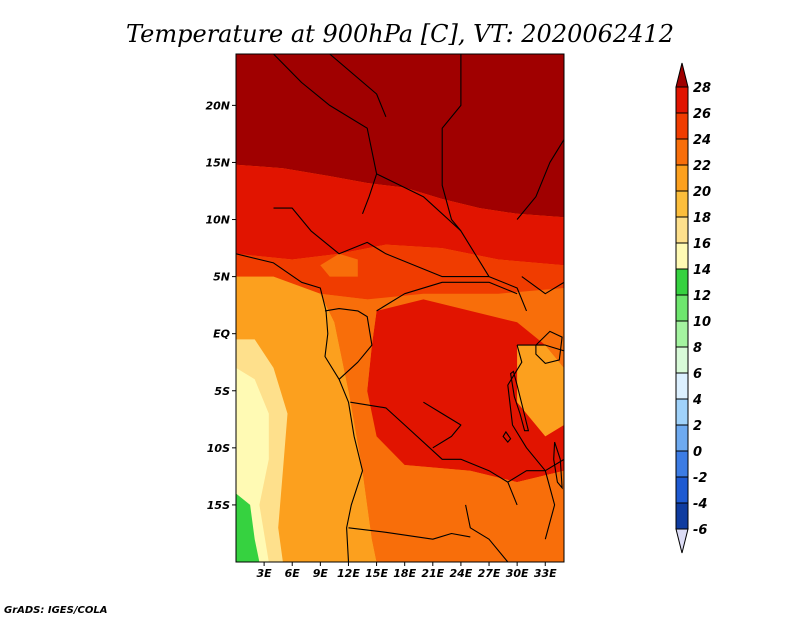 The image size is (800, 618). I want to click on colorbar-label: 0, so click(697, 452).